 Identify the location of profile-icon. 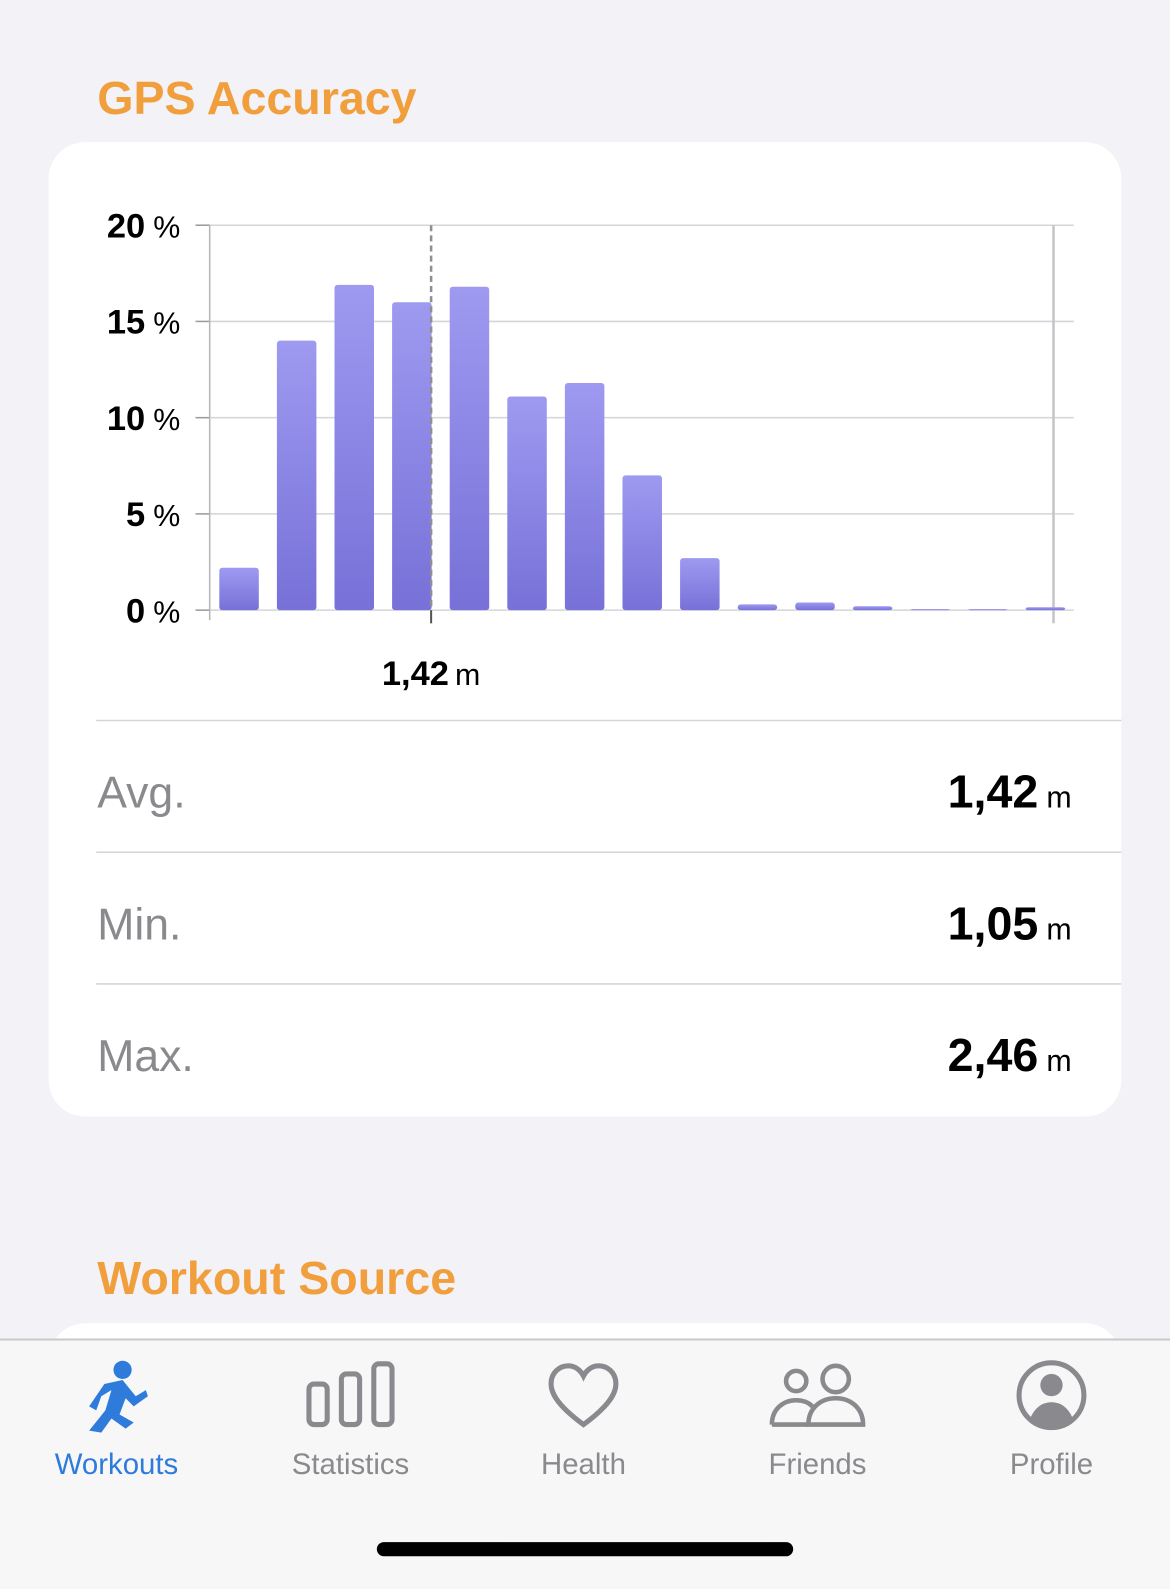
(1051, 1395).